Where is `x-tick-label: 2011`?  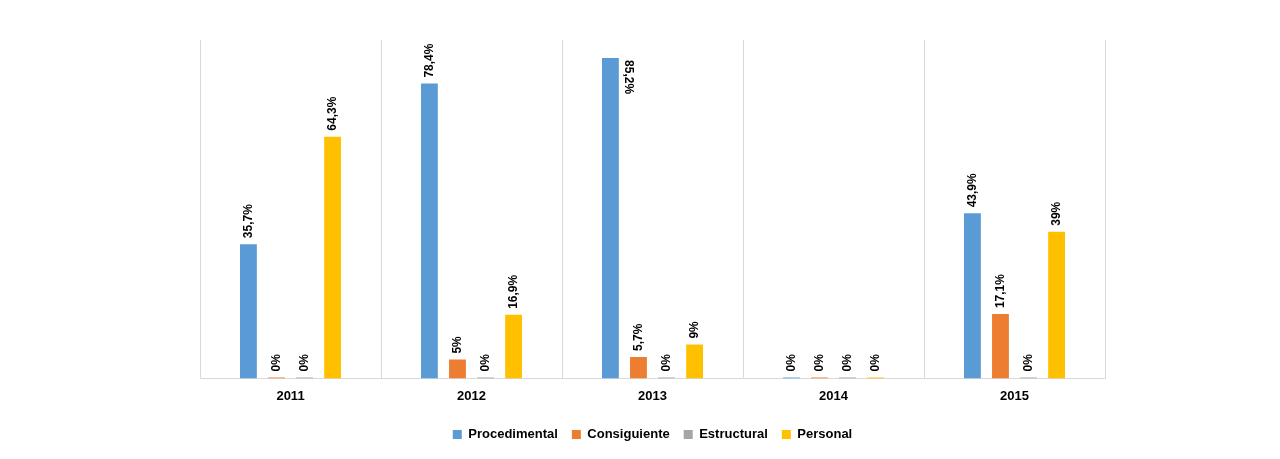 x-tick-label: 2011 is located at coordinates (290, 395).